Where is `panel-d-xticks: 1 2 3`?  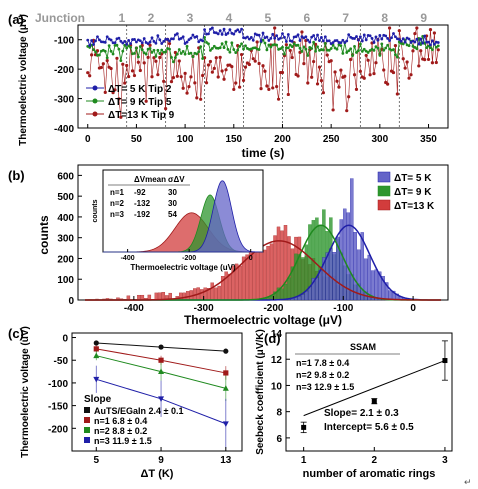
panel-d-xticks: 1 2 3 is located at coordinates (374, 456).